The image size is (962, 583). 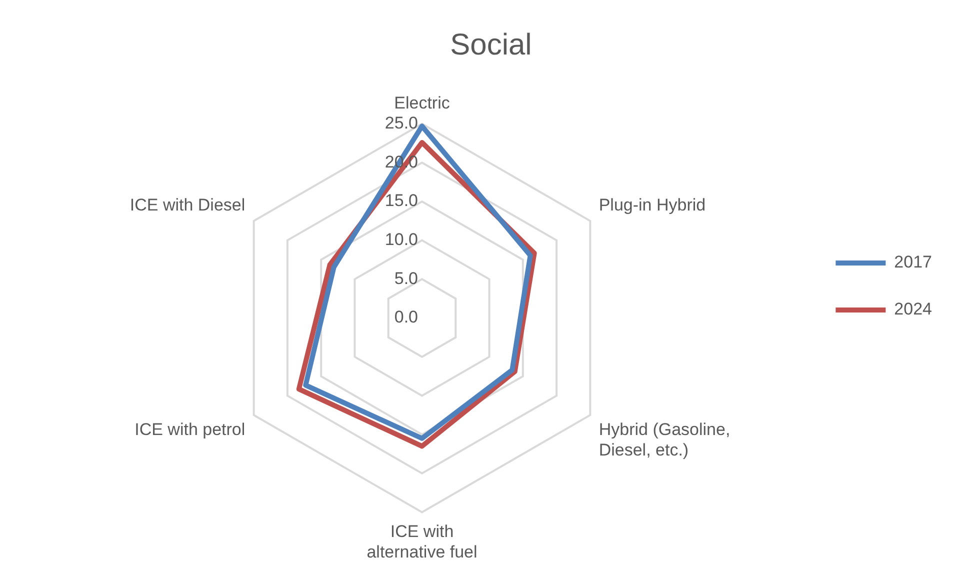 I want to click on spoke-label: Plug-in Hybrid, so click(x=652, y=204).